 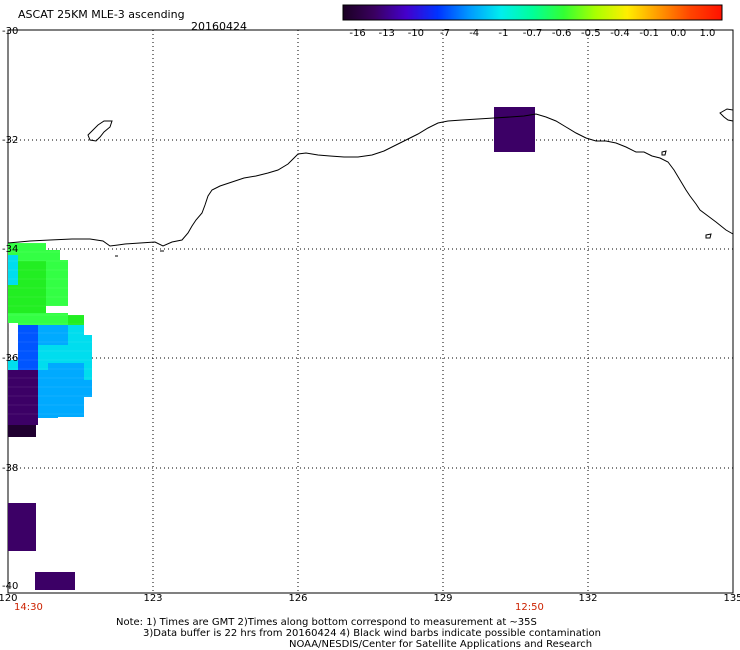 I want to click on colorbar-label: -7, so click(x=445, y=33).